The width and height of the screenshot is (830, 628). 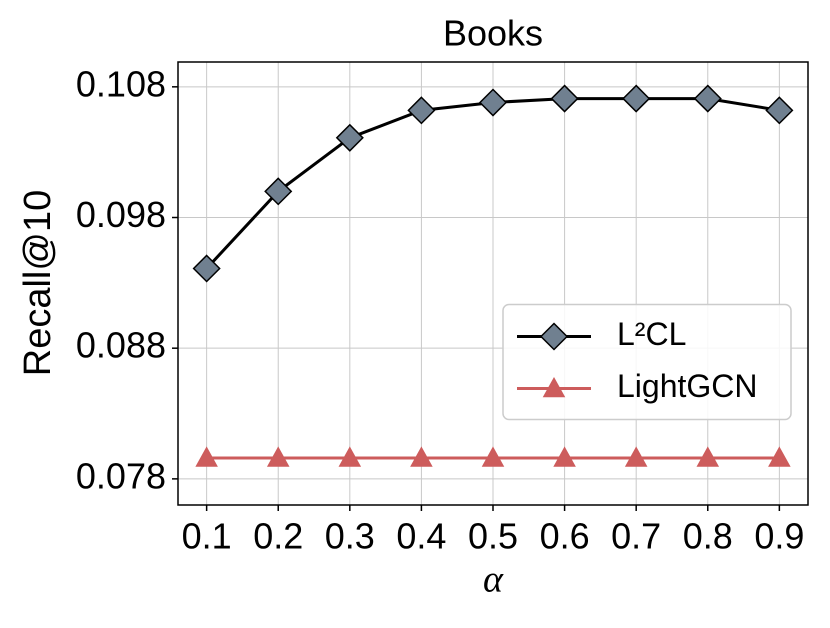 What do you see at coordinates (708, 536) in the screenshot?
I see `x-tick-label: 0.8` at bounding box center [708, 536].